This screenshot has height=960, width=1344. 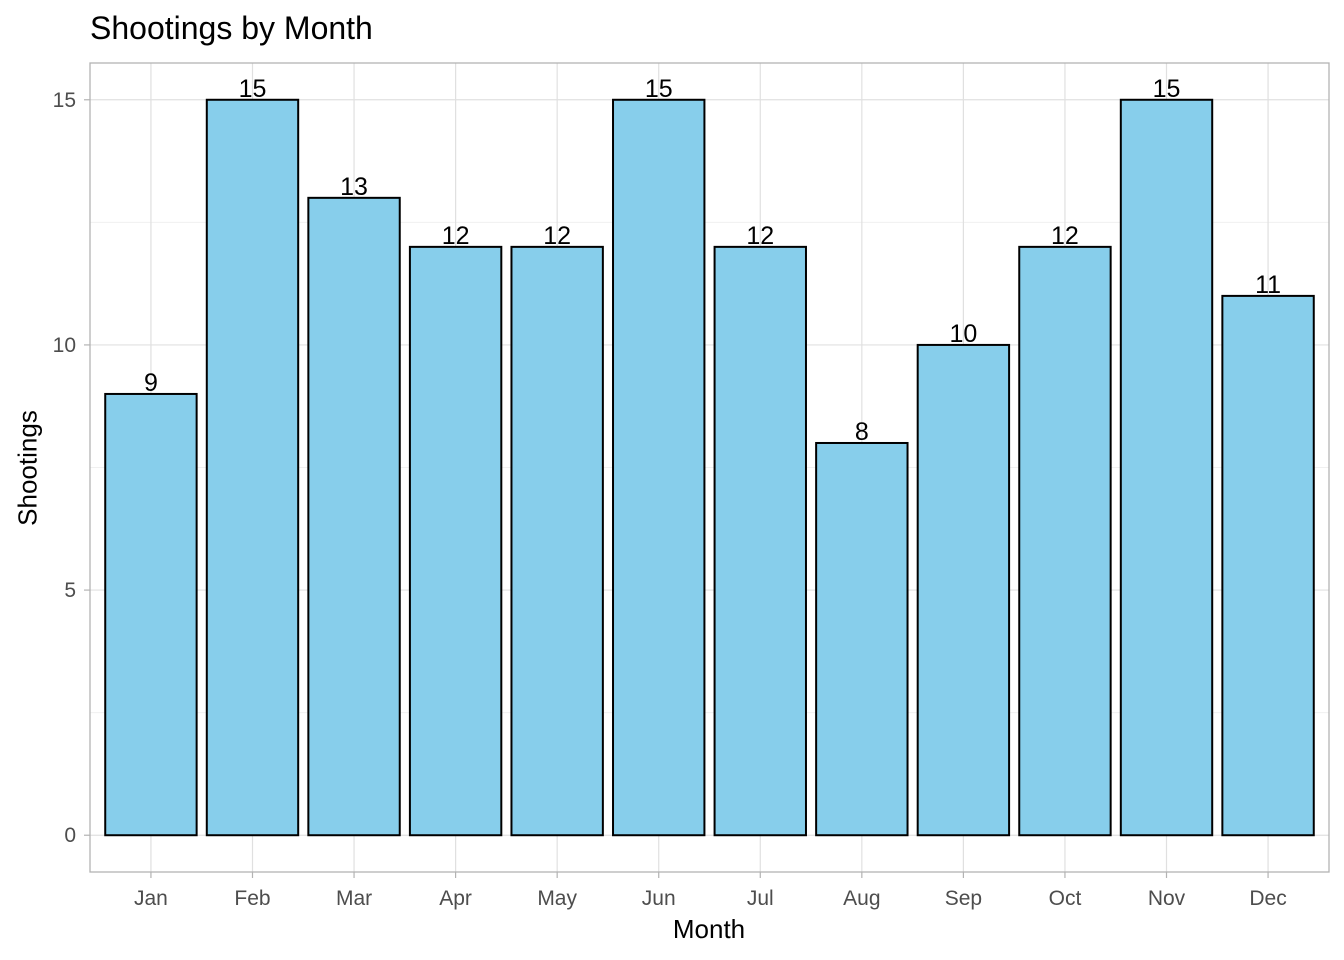 I want to click on x-tick-label: Jun, so click(x=659, y=898).